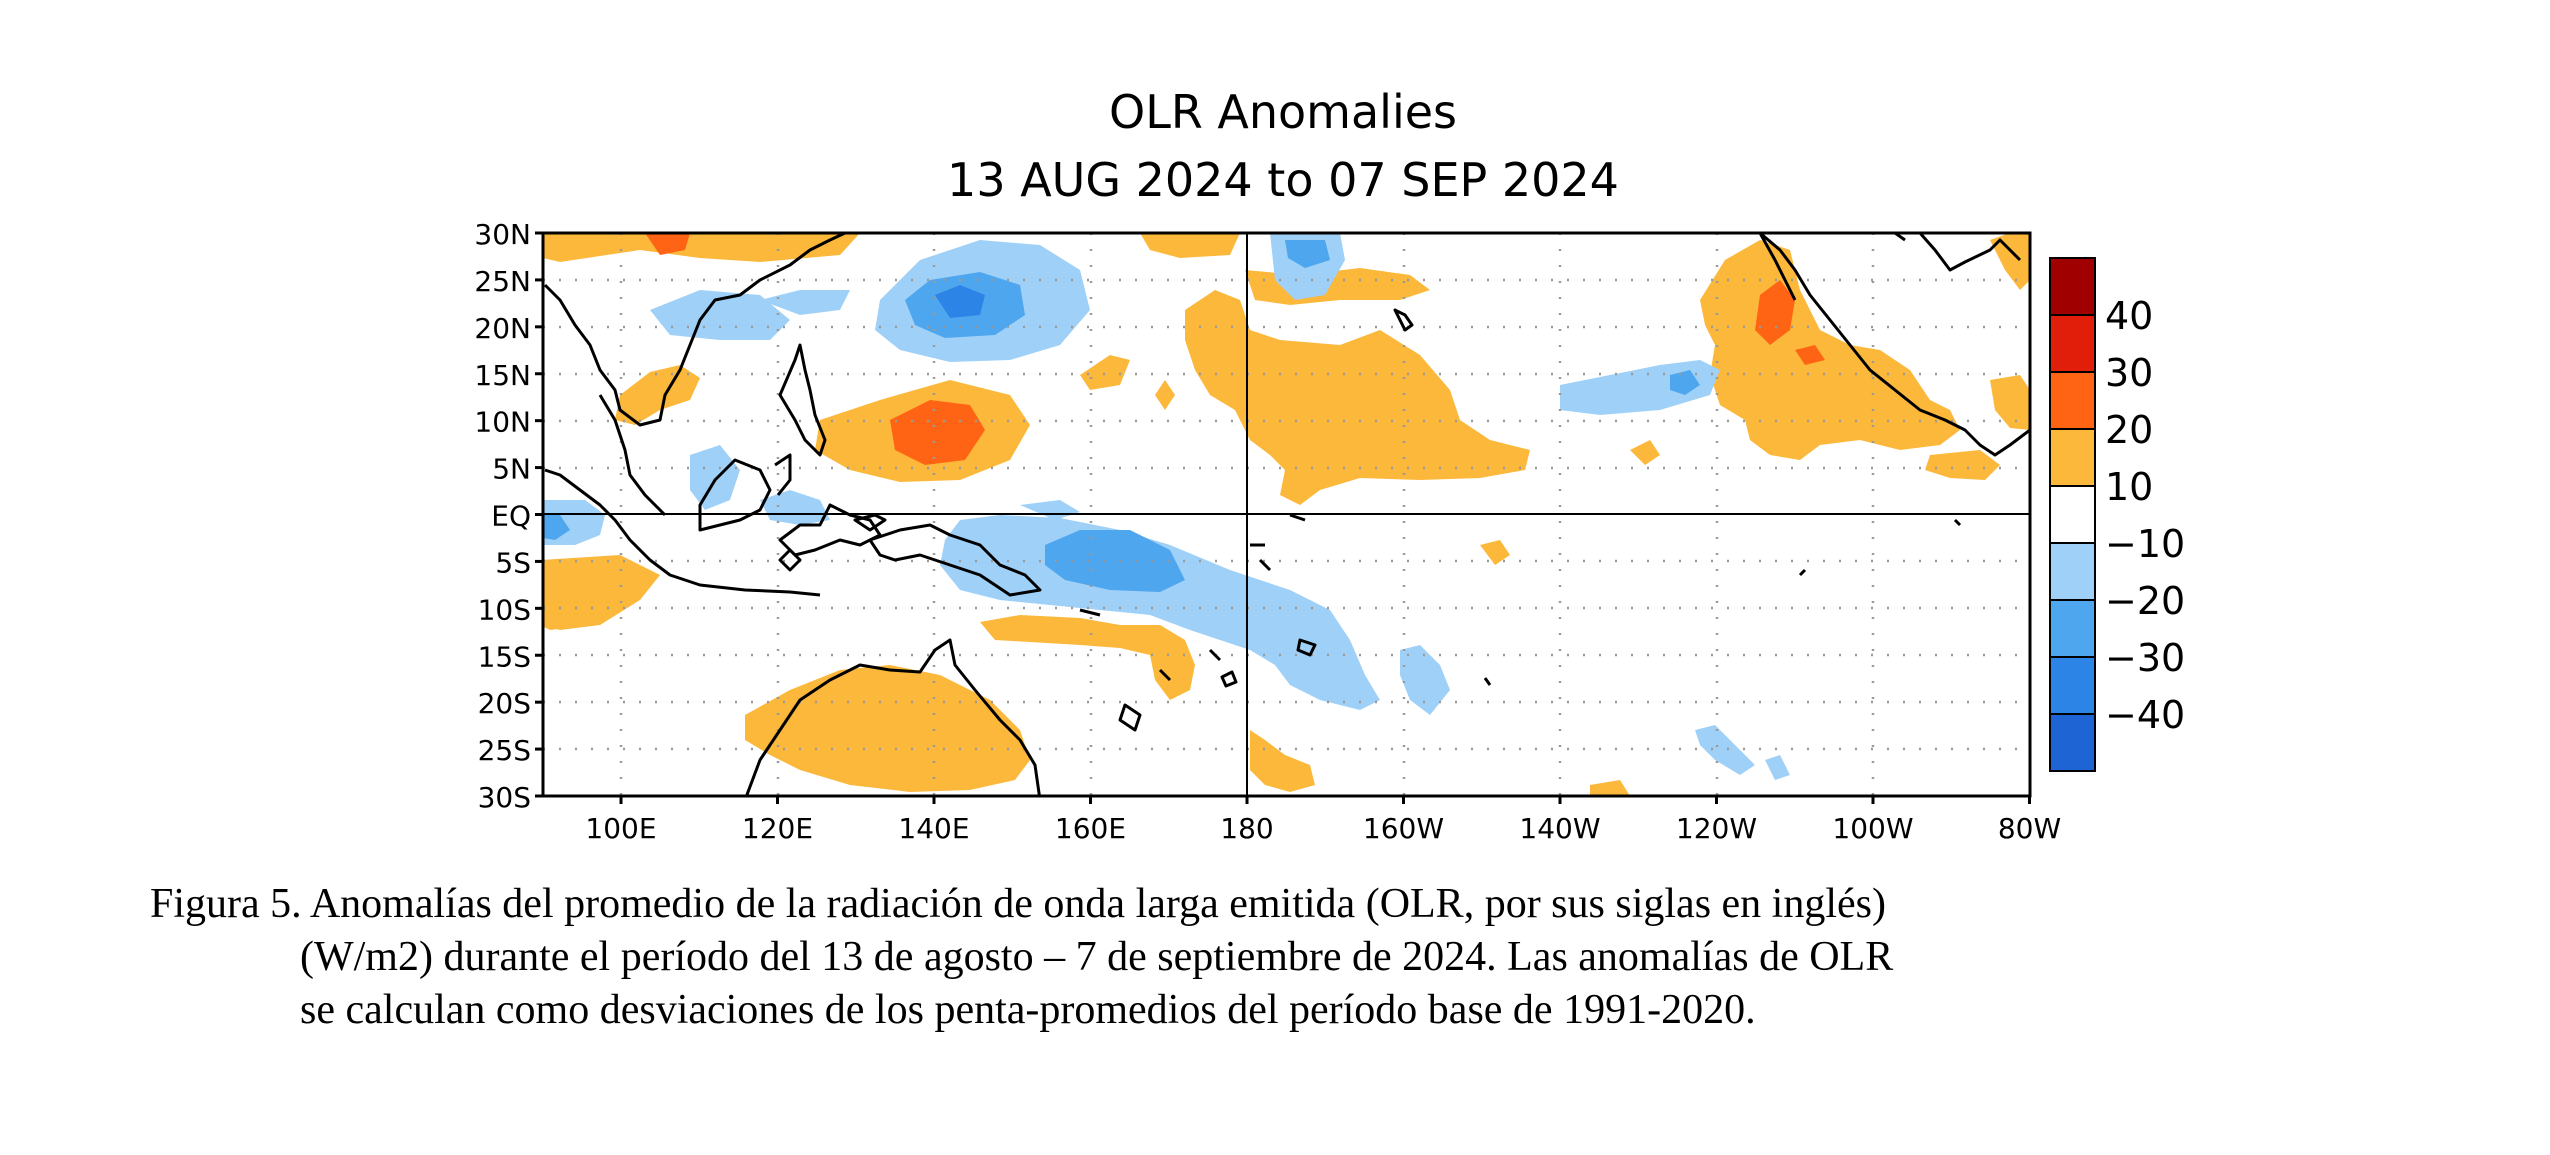 This screenshot has width=2550, height=1155. What do you see at coordinates (2145, 544) in the screenshot?
I see `colorbar-label: −10` at bounding box center [2145, 544].